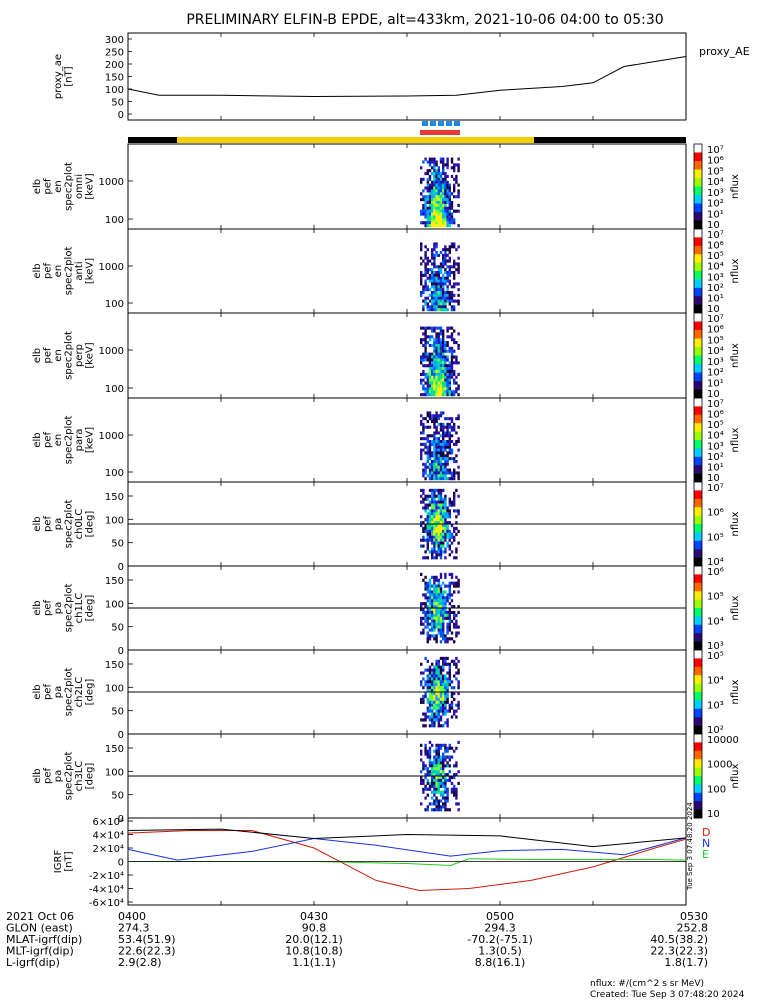 The width and height of the screenshot is (775, 1004). Describe the element at coordinates (715, 436) in the screenshot. I see `colorbar-tick-label: 10⁴` at that location.